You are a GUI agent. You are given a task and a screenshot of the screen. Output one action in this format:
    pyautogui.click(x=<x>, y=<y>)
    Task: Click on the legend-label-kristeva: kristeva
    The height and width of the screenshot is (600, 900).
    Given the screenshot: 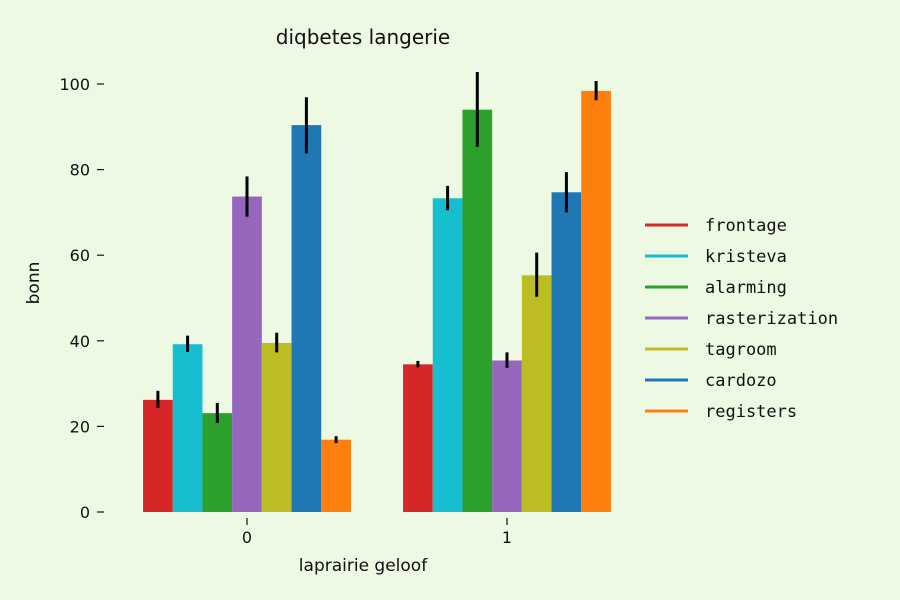 What is the action you would take?
    pyautogui.click(x=746, y=257)
    